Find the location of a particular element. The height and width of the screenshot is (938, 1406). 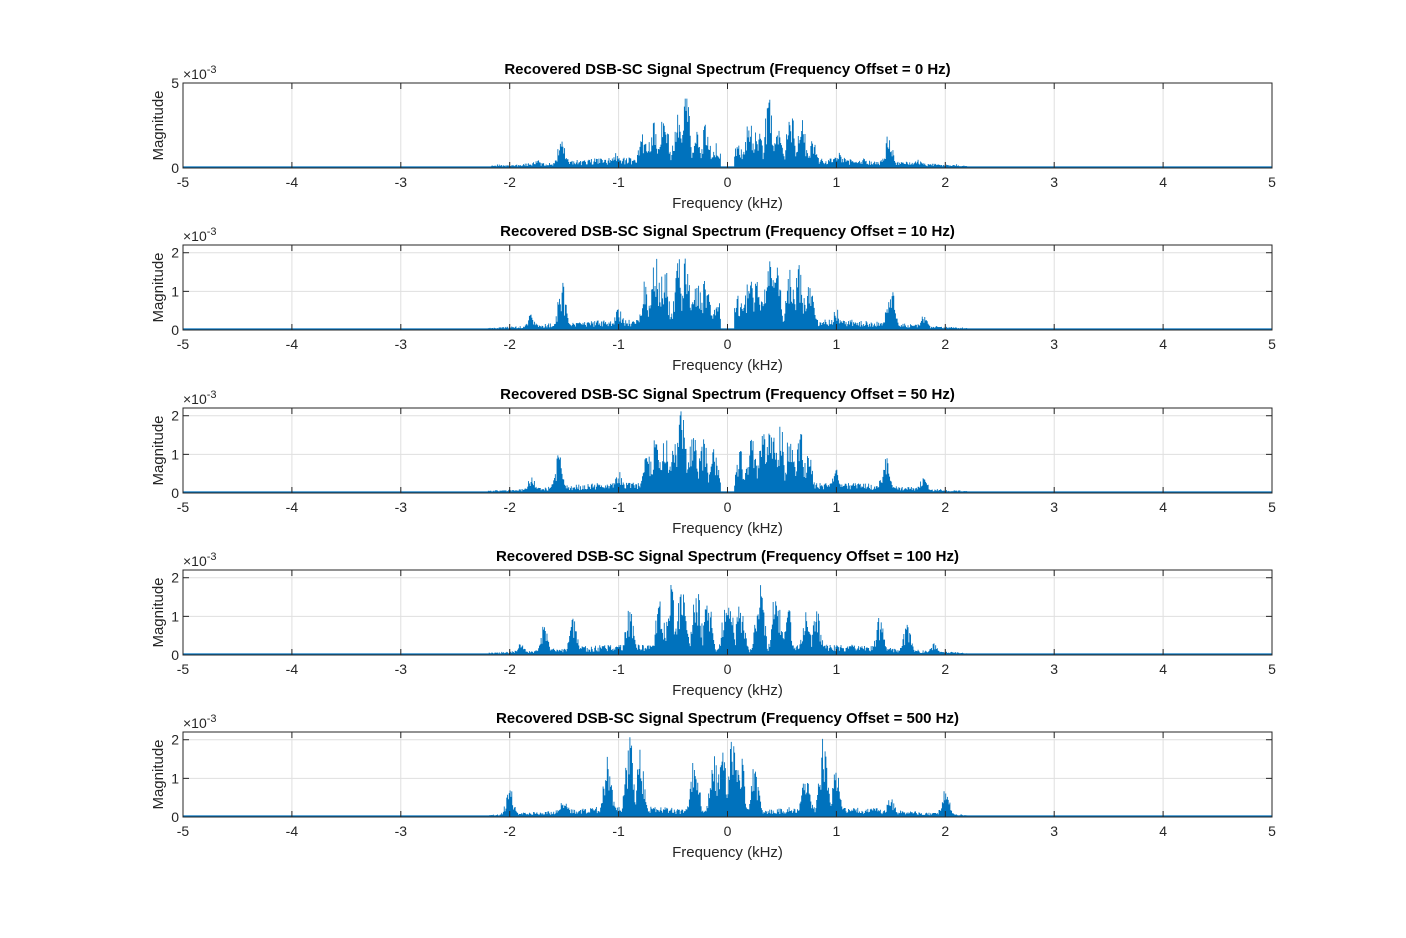

y-tick-label: 5 is located at coordinates (175, 83).